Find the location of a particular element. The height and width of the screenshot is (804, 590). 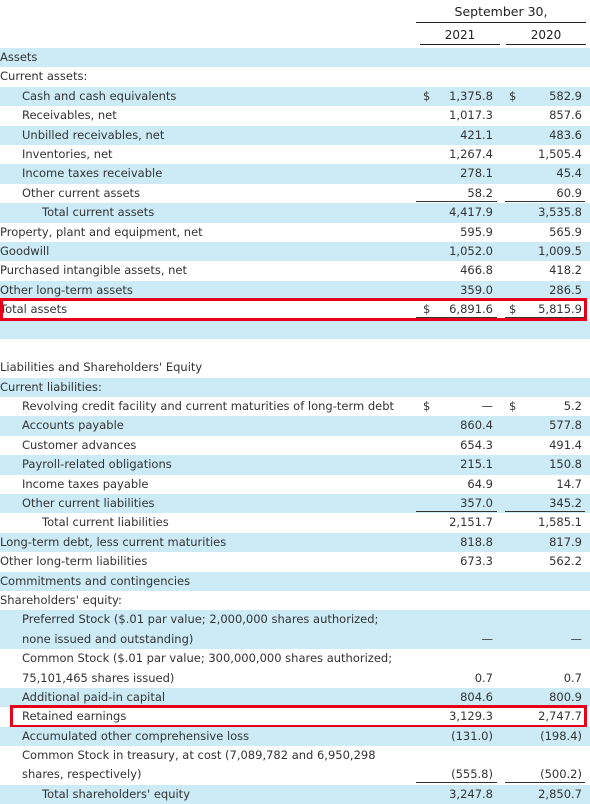

table-row: Receivables, net 1,017.3 857.6 is located at coordinates (295, 115).